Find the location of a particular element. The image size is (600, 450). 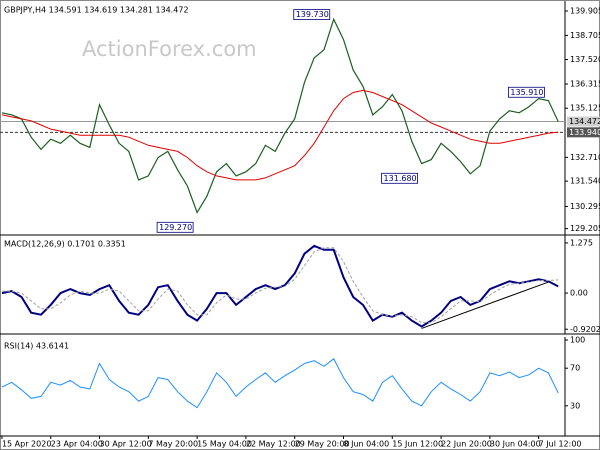

x-tick-label: 22 May 12:00 is located at coordinates (273, 444).